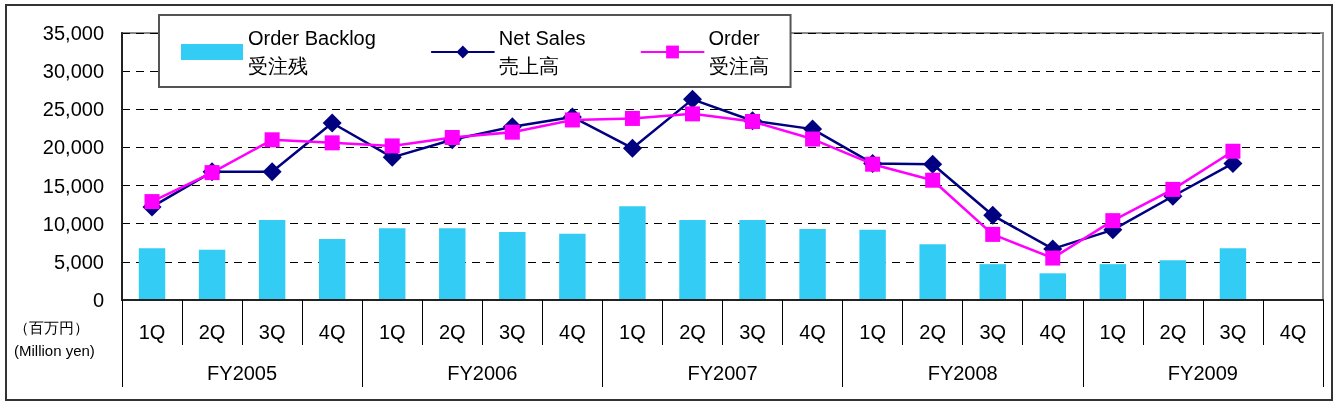 The image size is (1336, 403). Describe the element at coordinates (78, 261) in the screenshot. I see `y-tick-label: 5,000` at that location.